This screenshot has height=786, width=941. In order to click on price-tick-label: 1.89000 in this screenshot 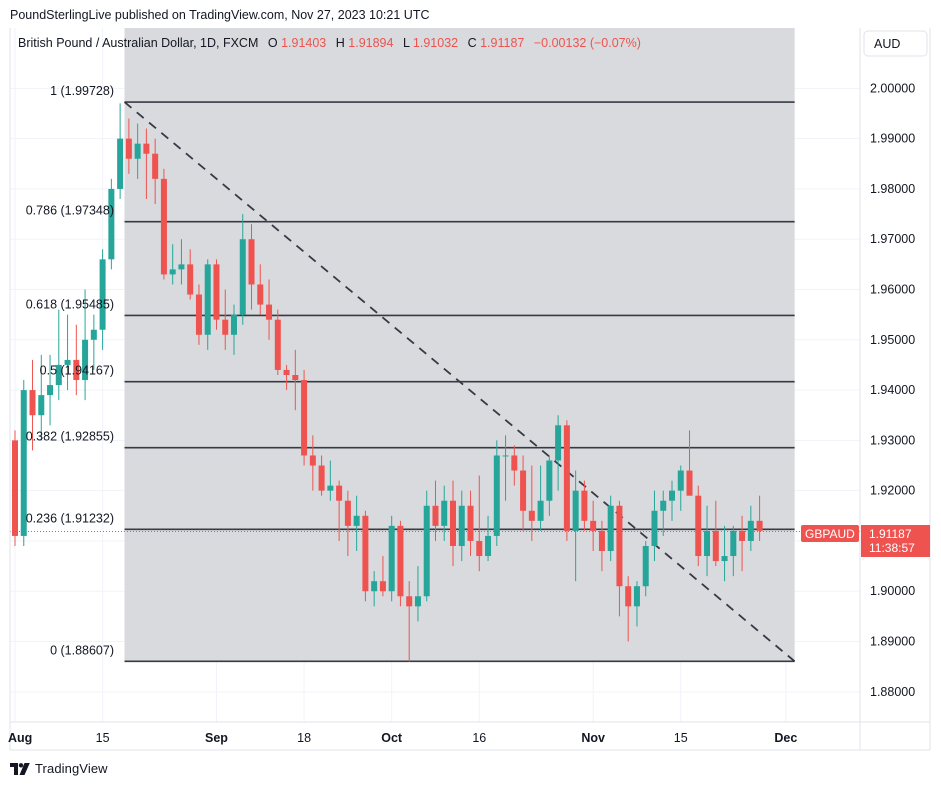, I will do `click(892, 642)`.